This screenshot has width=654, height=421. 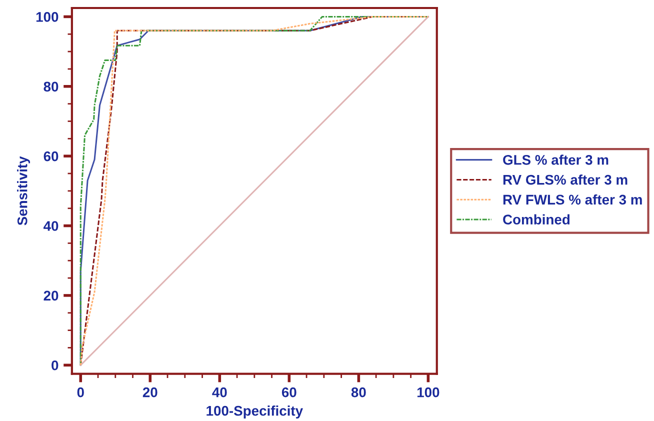 I want to click on y-axis-title: Sensitivity, so click(x=23, y=191).